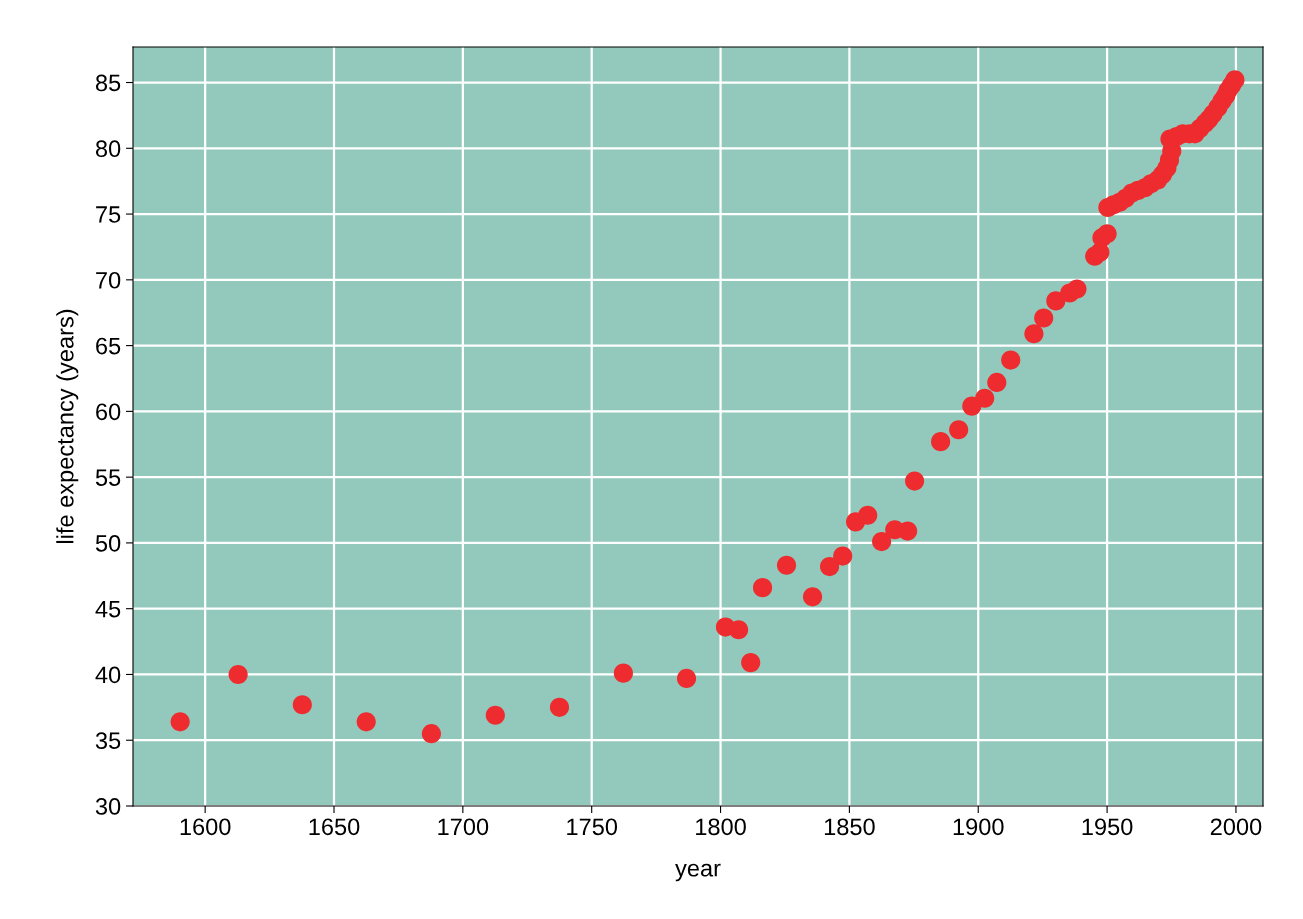 The height and width of the screenshot is (919, 1303). I want to click on x-tick-label: 1650, so click(334, 827).